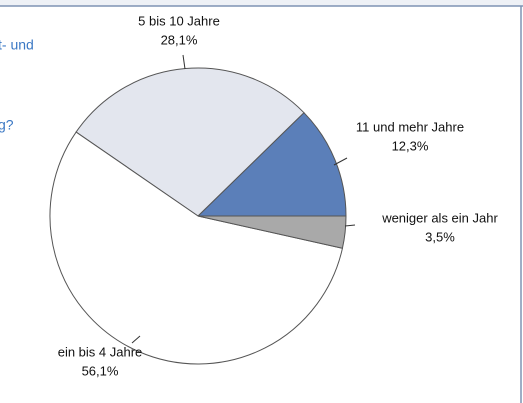 The width and height of the screenshot is (523, 403). I want to click on value-label: 56,1%, so click(100, 370).